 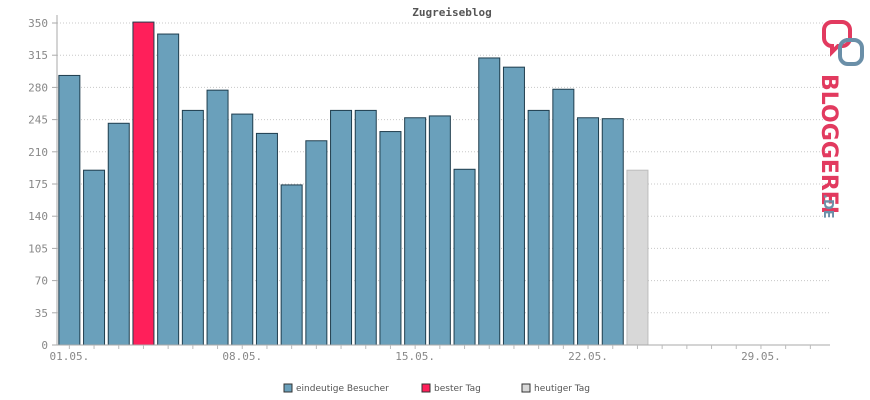 What do you see at coordinates (38, 152) in the screenshot?
I see `y-tick-label: 210` at bounding box center [38, 152].